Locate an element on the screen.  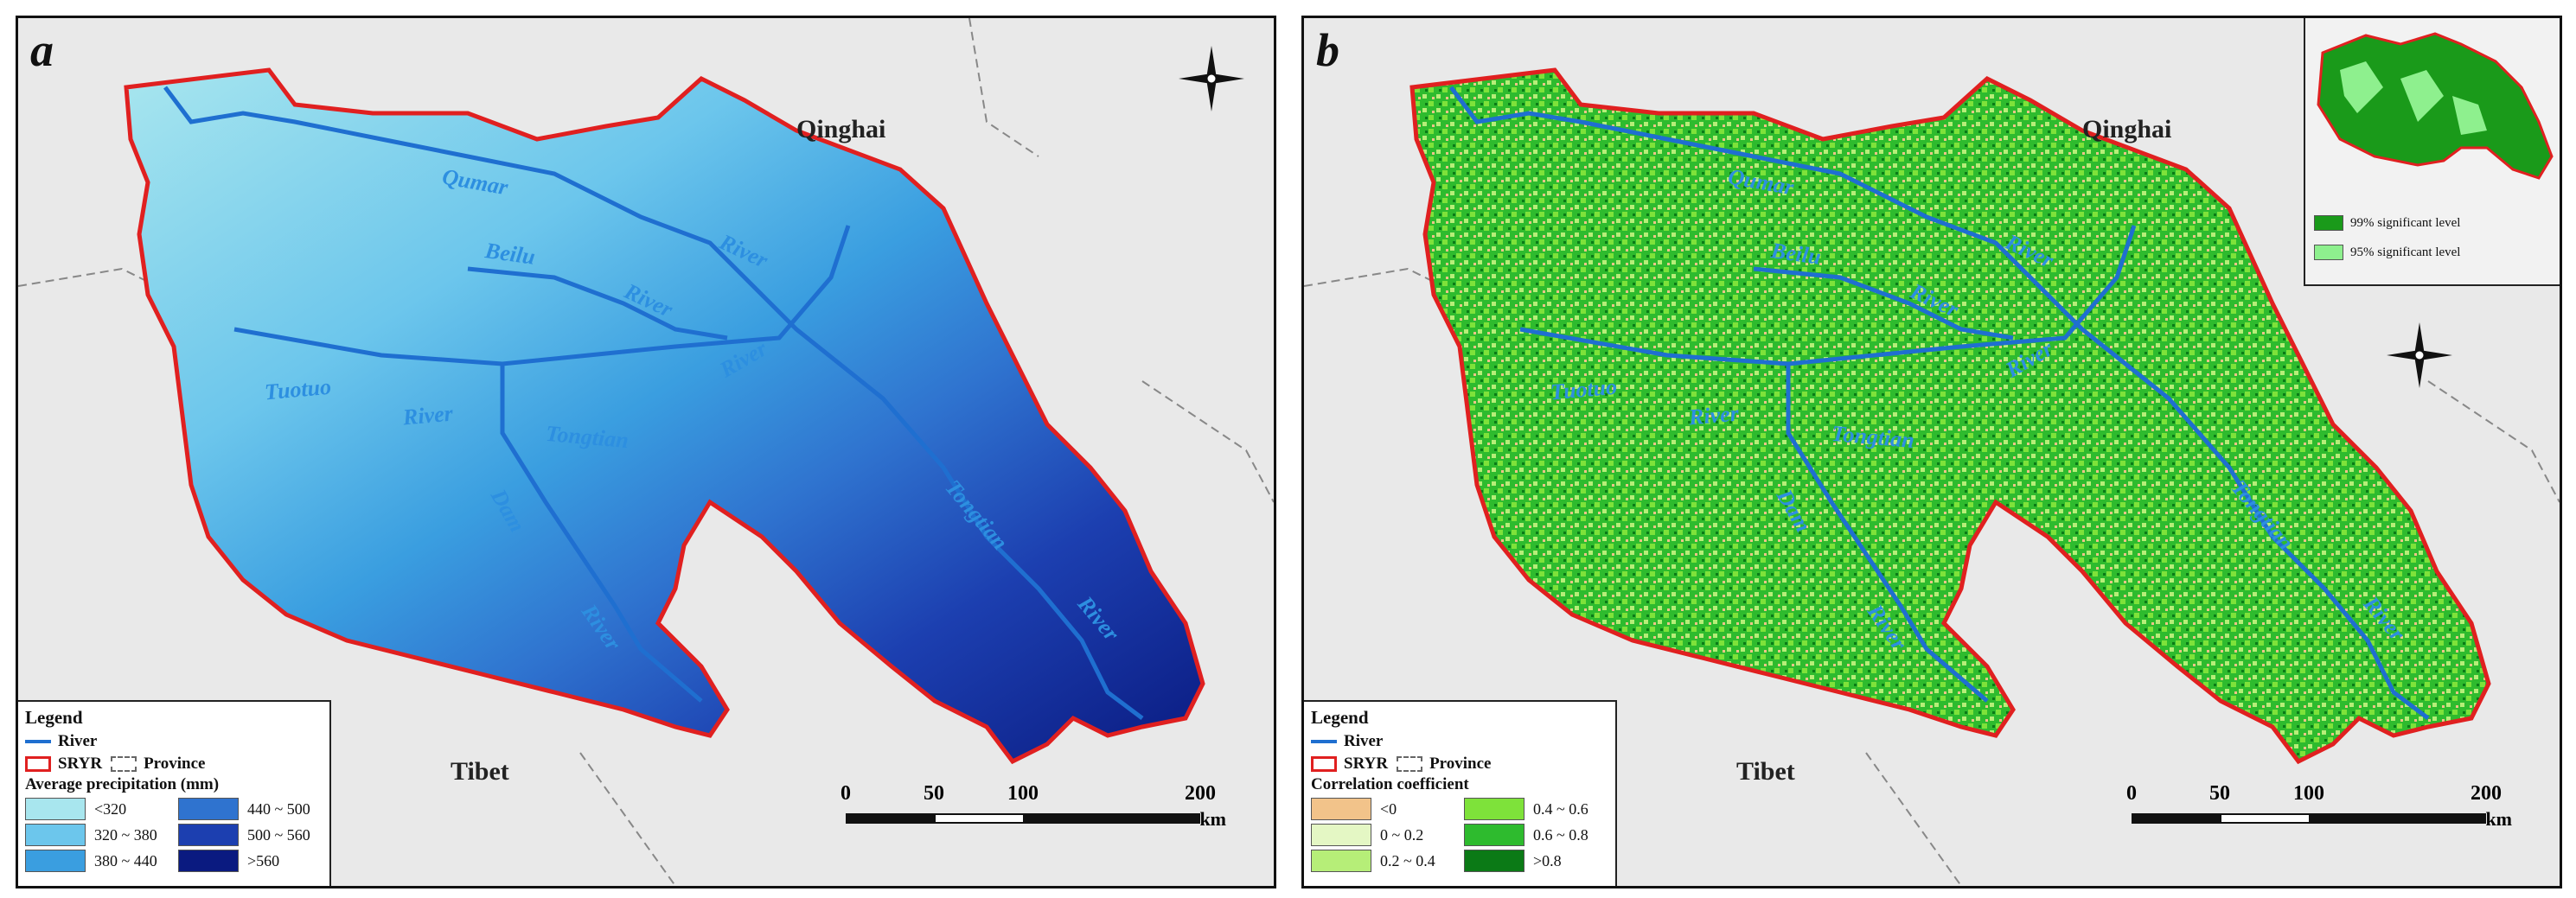
inset-map is located at coordinates (2435, 106).